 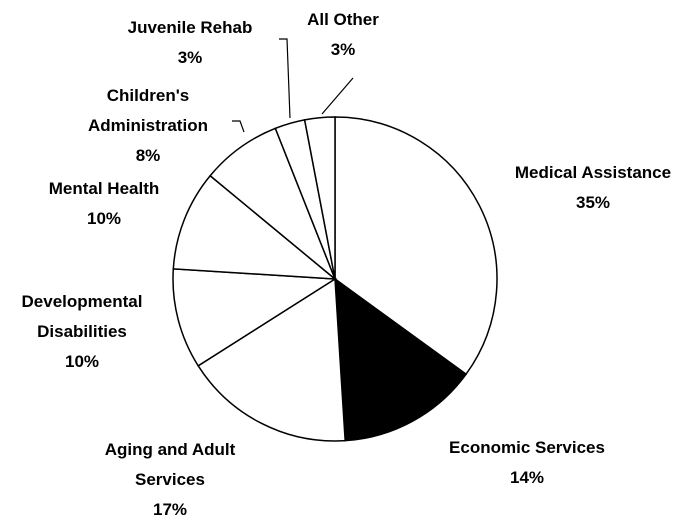 I want to click on label-medical-assistance: Medical Assistance 35%, so click(x=593, y=187).